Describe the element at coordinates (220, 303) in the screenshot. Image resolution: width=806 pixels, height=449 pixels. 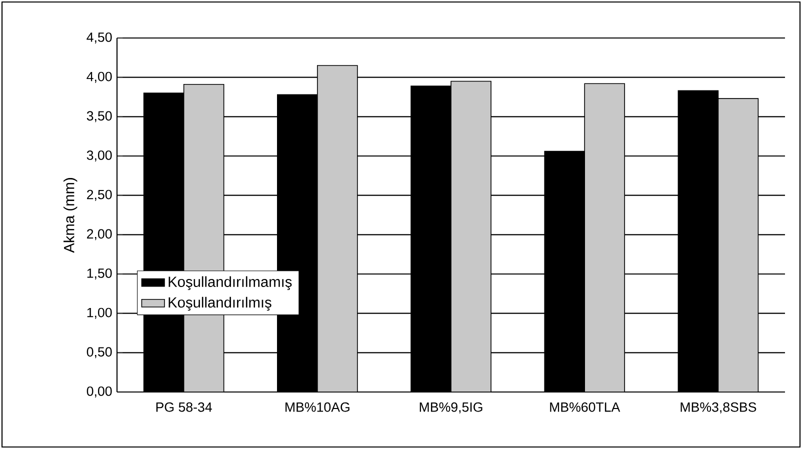
I see `legend-label: Koşullandırılmış` at that location.